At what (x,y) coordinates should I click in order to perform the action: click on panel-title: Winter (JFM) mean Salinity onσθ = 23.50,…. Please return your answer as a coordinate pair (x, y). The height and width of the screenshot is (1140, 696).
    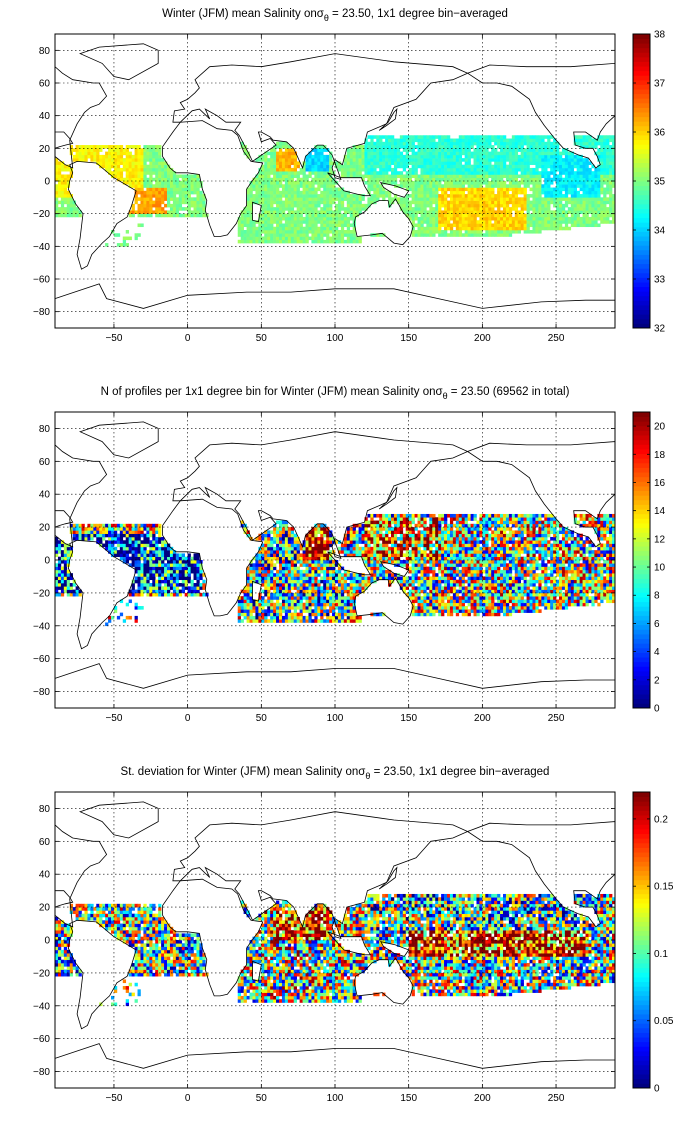
    Looking at the image, I should click on (335, 15).